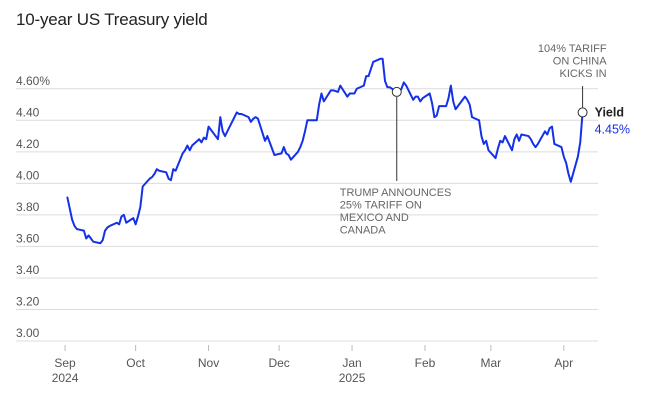 The height and width of the screenshot is (401, 651). I want to click on x-tick-label: Oct, so click(135, 363).